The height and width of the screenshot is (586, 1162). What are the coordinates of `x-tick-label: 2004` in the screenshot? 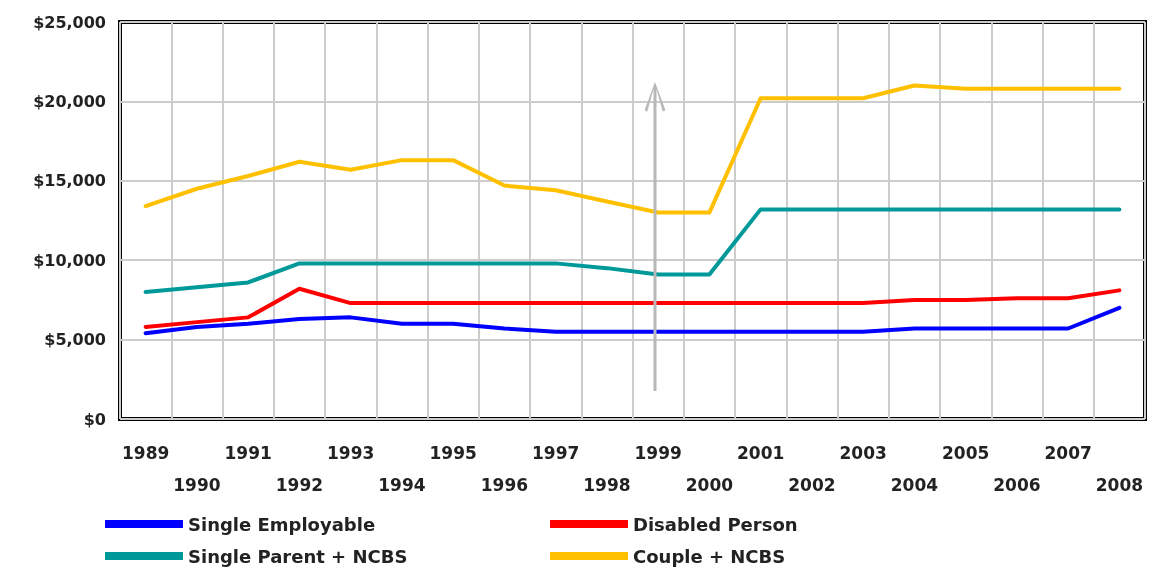 It's located at (914, 485).